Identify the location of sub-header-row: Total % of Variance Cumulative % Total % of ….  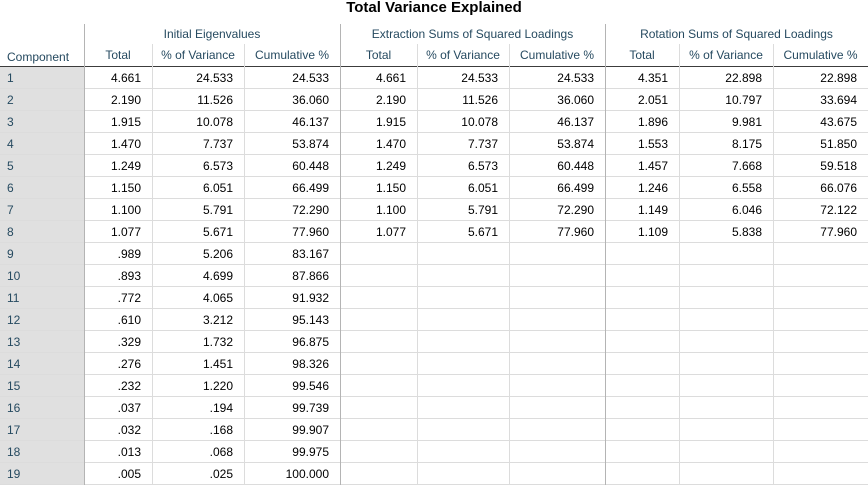
(434, 55).